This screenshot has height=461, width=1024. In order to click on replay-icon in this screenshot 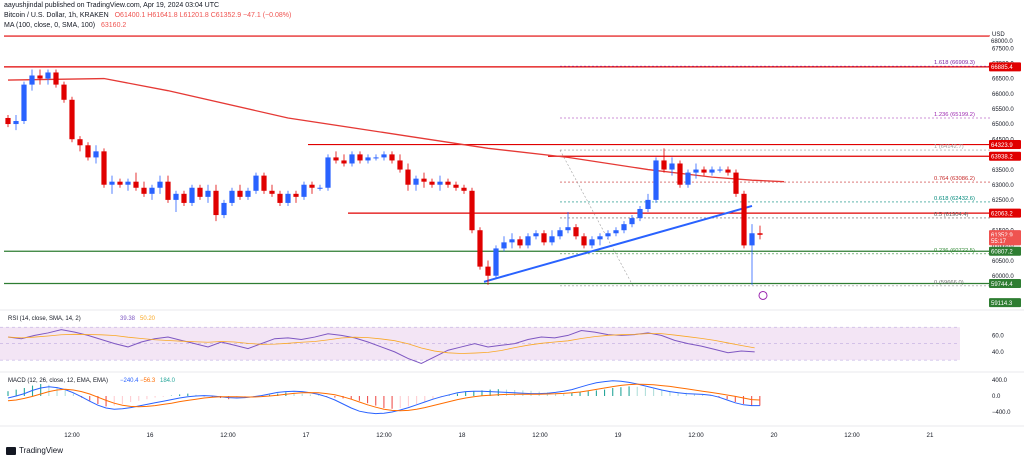, I will do `click(763, 295)`.